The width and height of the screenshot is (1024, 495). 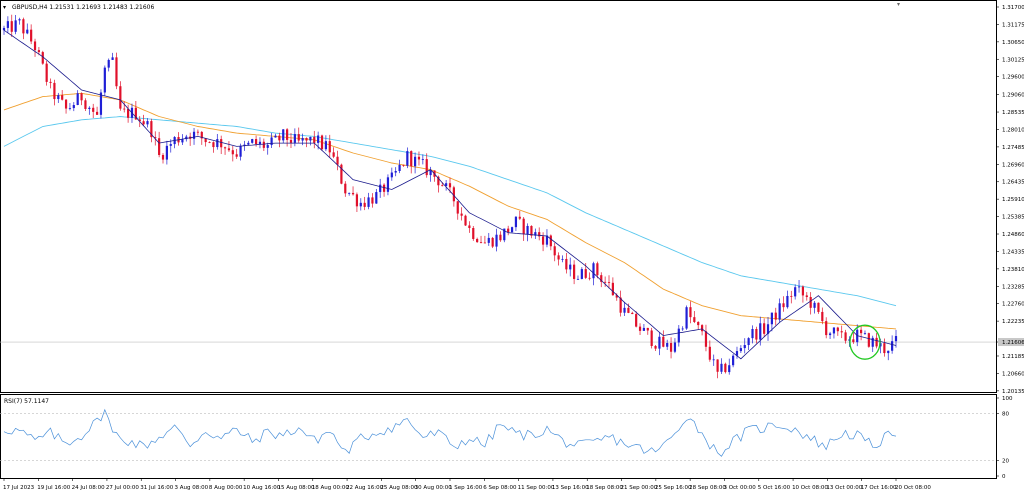 I want to click on time-tick-label: 8 Aug 00:00, so click(x=226, y=488).